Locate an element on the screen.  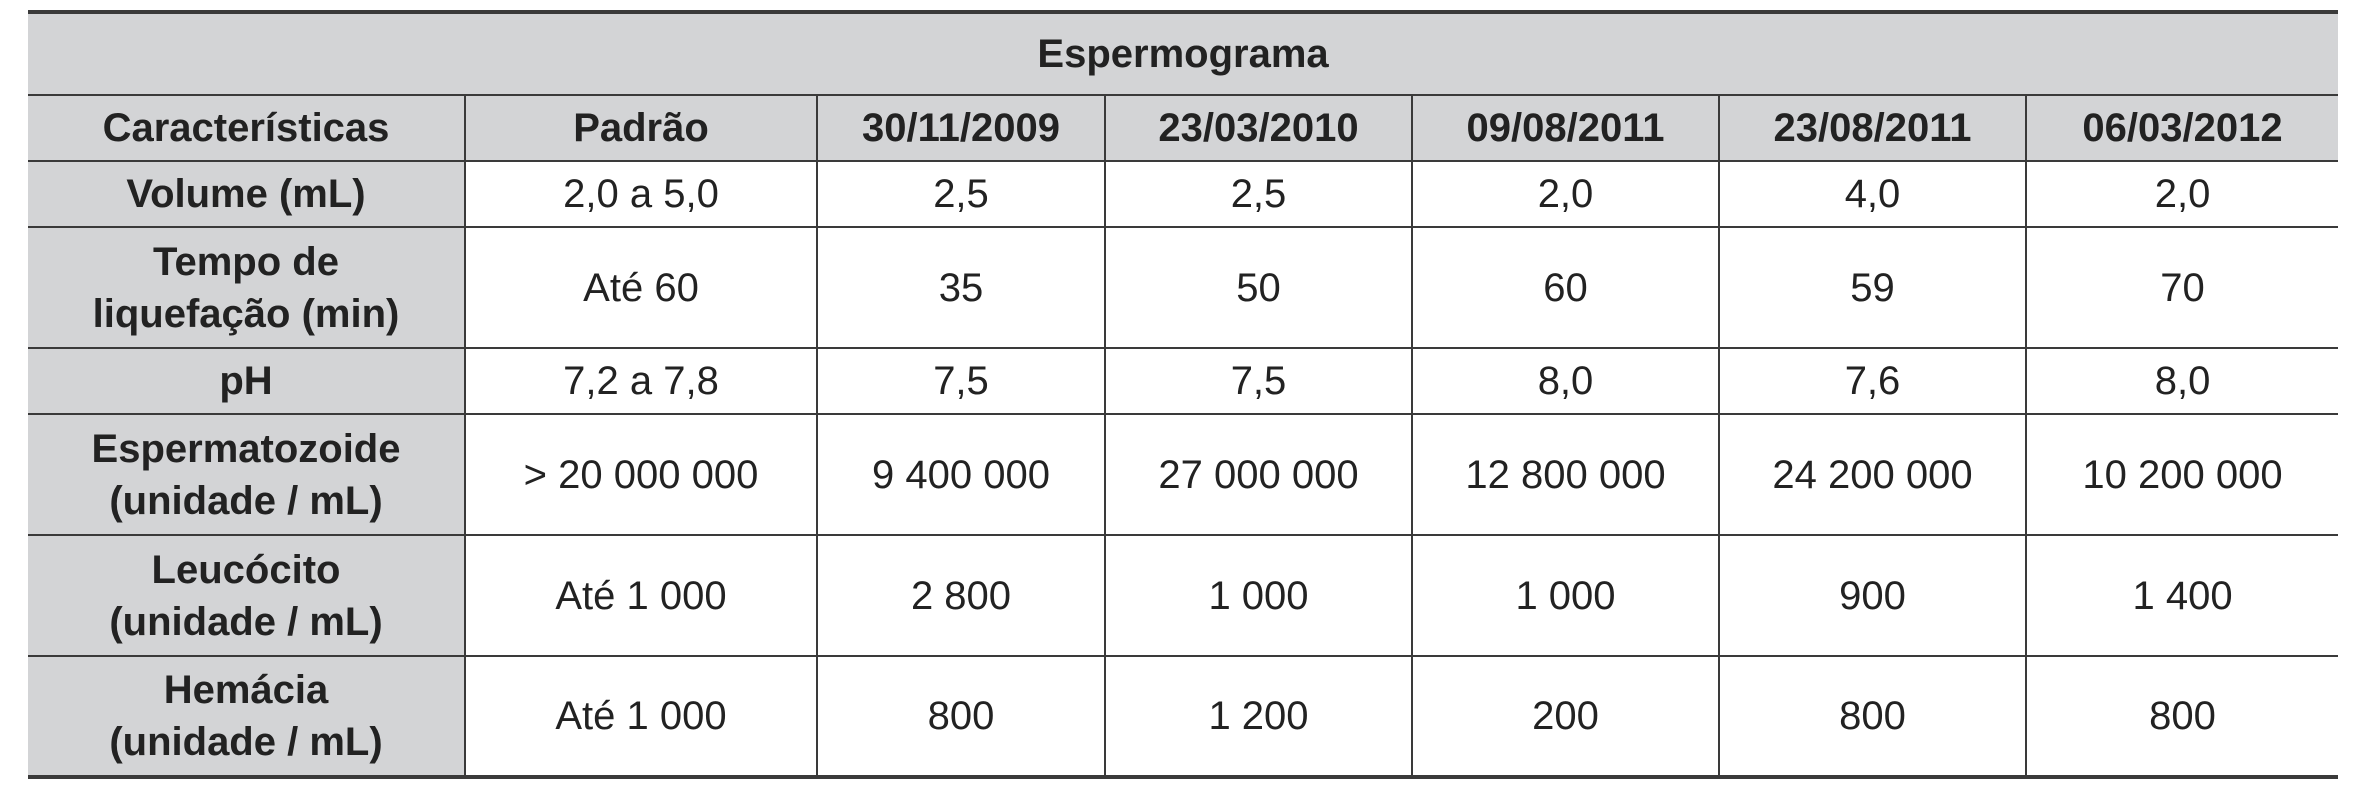
table-row: pH 7,2 a 7,8 7,5 7,5 8,0 7,6 8,0 is located at coordinates (1183, 381).